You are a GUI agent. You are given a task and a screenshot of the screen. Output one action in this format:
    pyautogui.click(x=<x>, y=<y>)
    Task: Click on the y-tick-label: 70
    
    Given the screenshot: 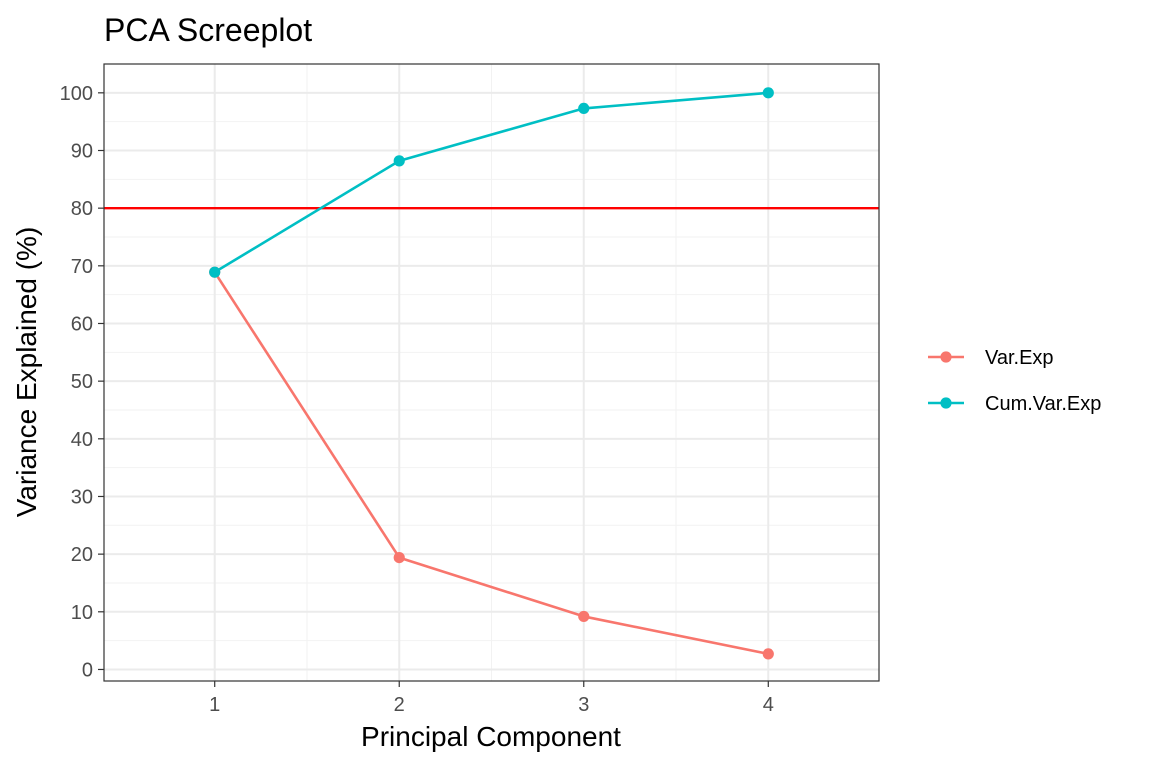 What is the action you would take?
    pyautogui.click(x=82, y=267)
    